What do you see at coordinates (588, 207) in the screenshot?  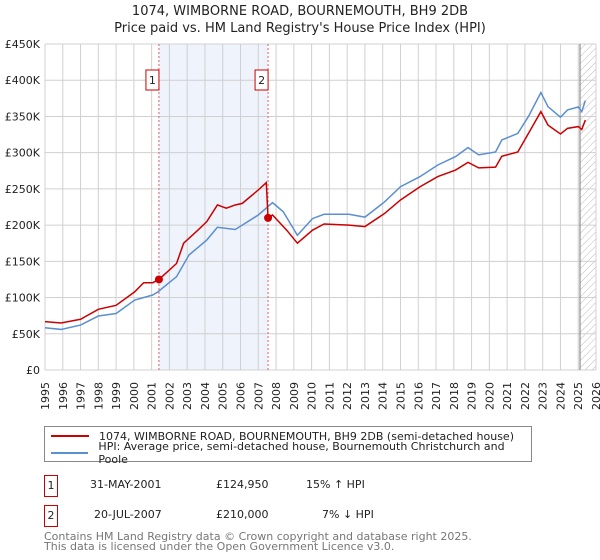 I see `forecast-hatch` at bounding box center [588, 207].